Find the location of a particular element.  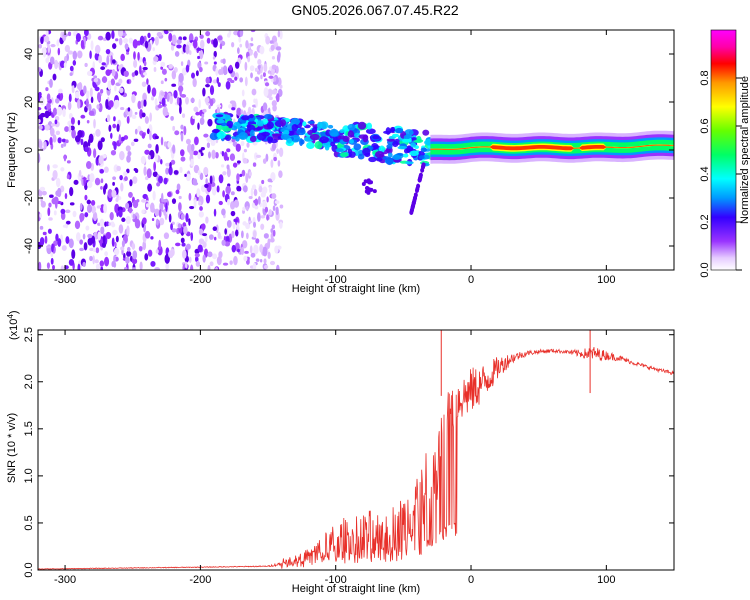

snr-y-tick-label: 2.5 is located at coordinates (29, 334).